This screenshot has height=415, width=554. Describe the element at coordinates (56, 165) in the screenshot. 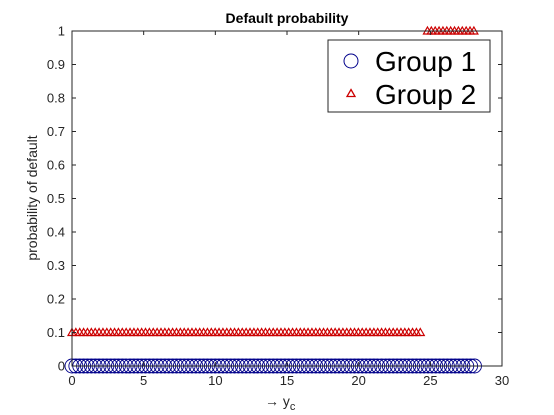

I see `y-tick-label: 0.6` at that location.